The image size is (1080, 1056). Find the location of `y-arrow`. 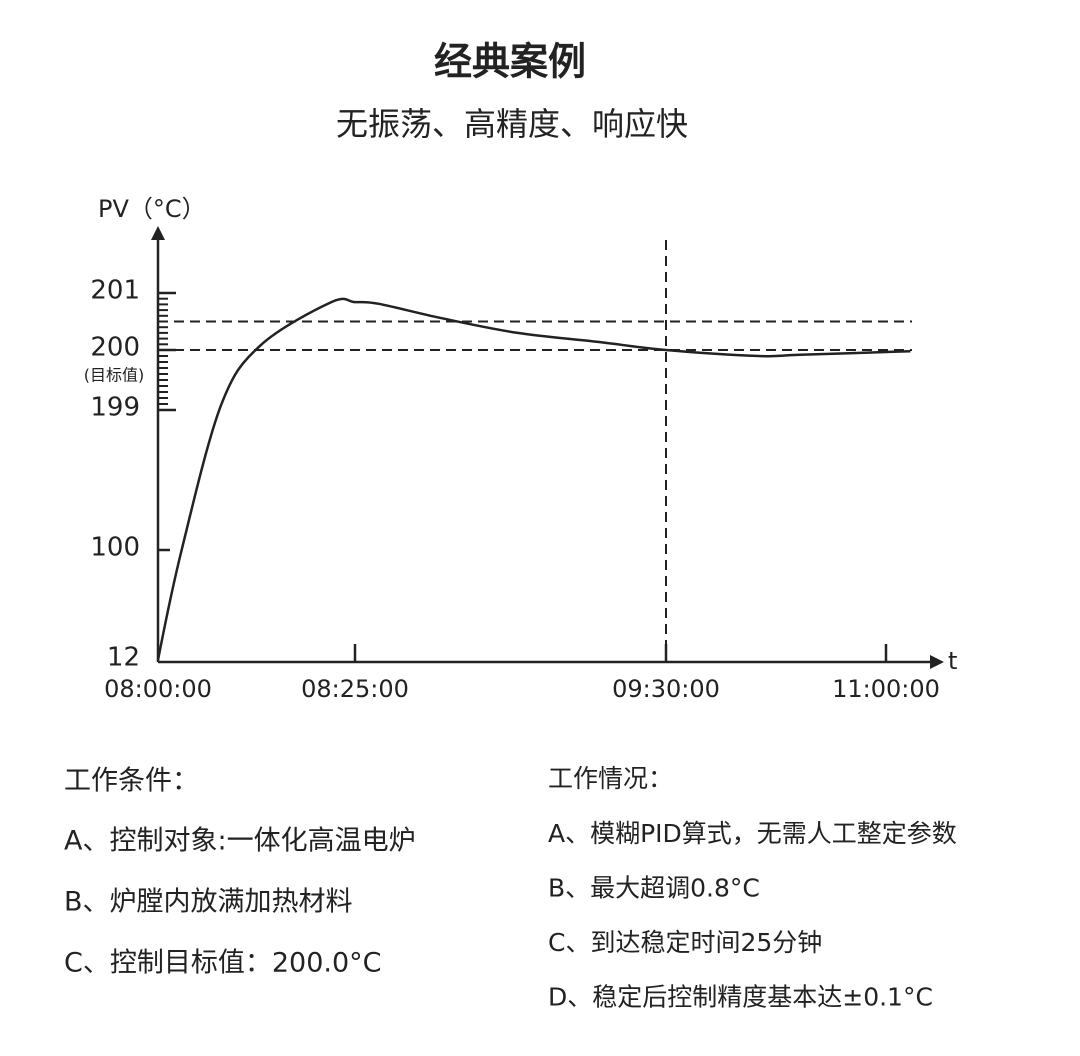

y-arrow is located at coordinates (158, 233).